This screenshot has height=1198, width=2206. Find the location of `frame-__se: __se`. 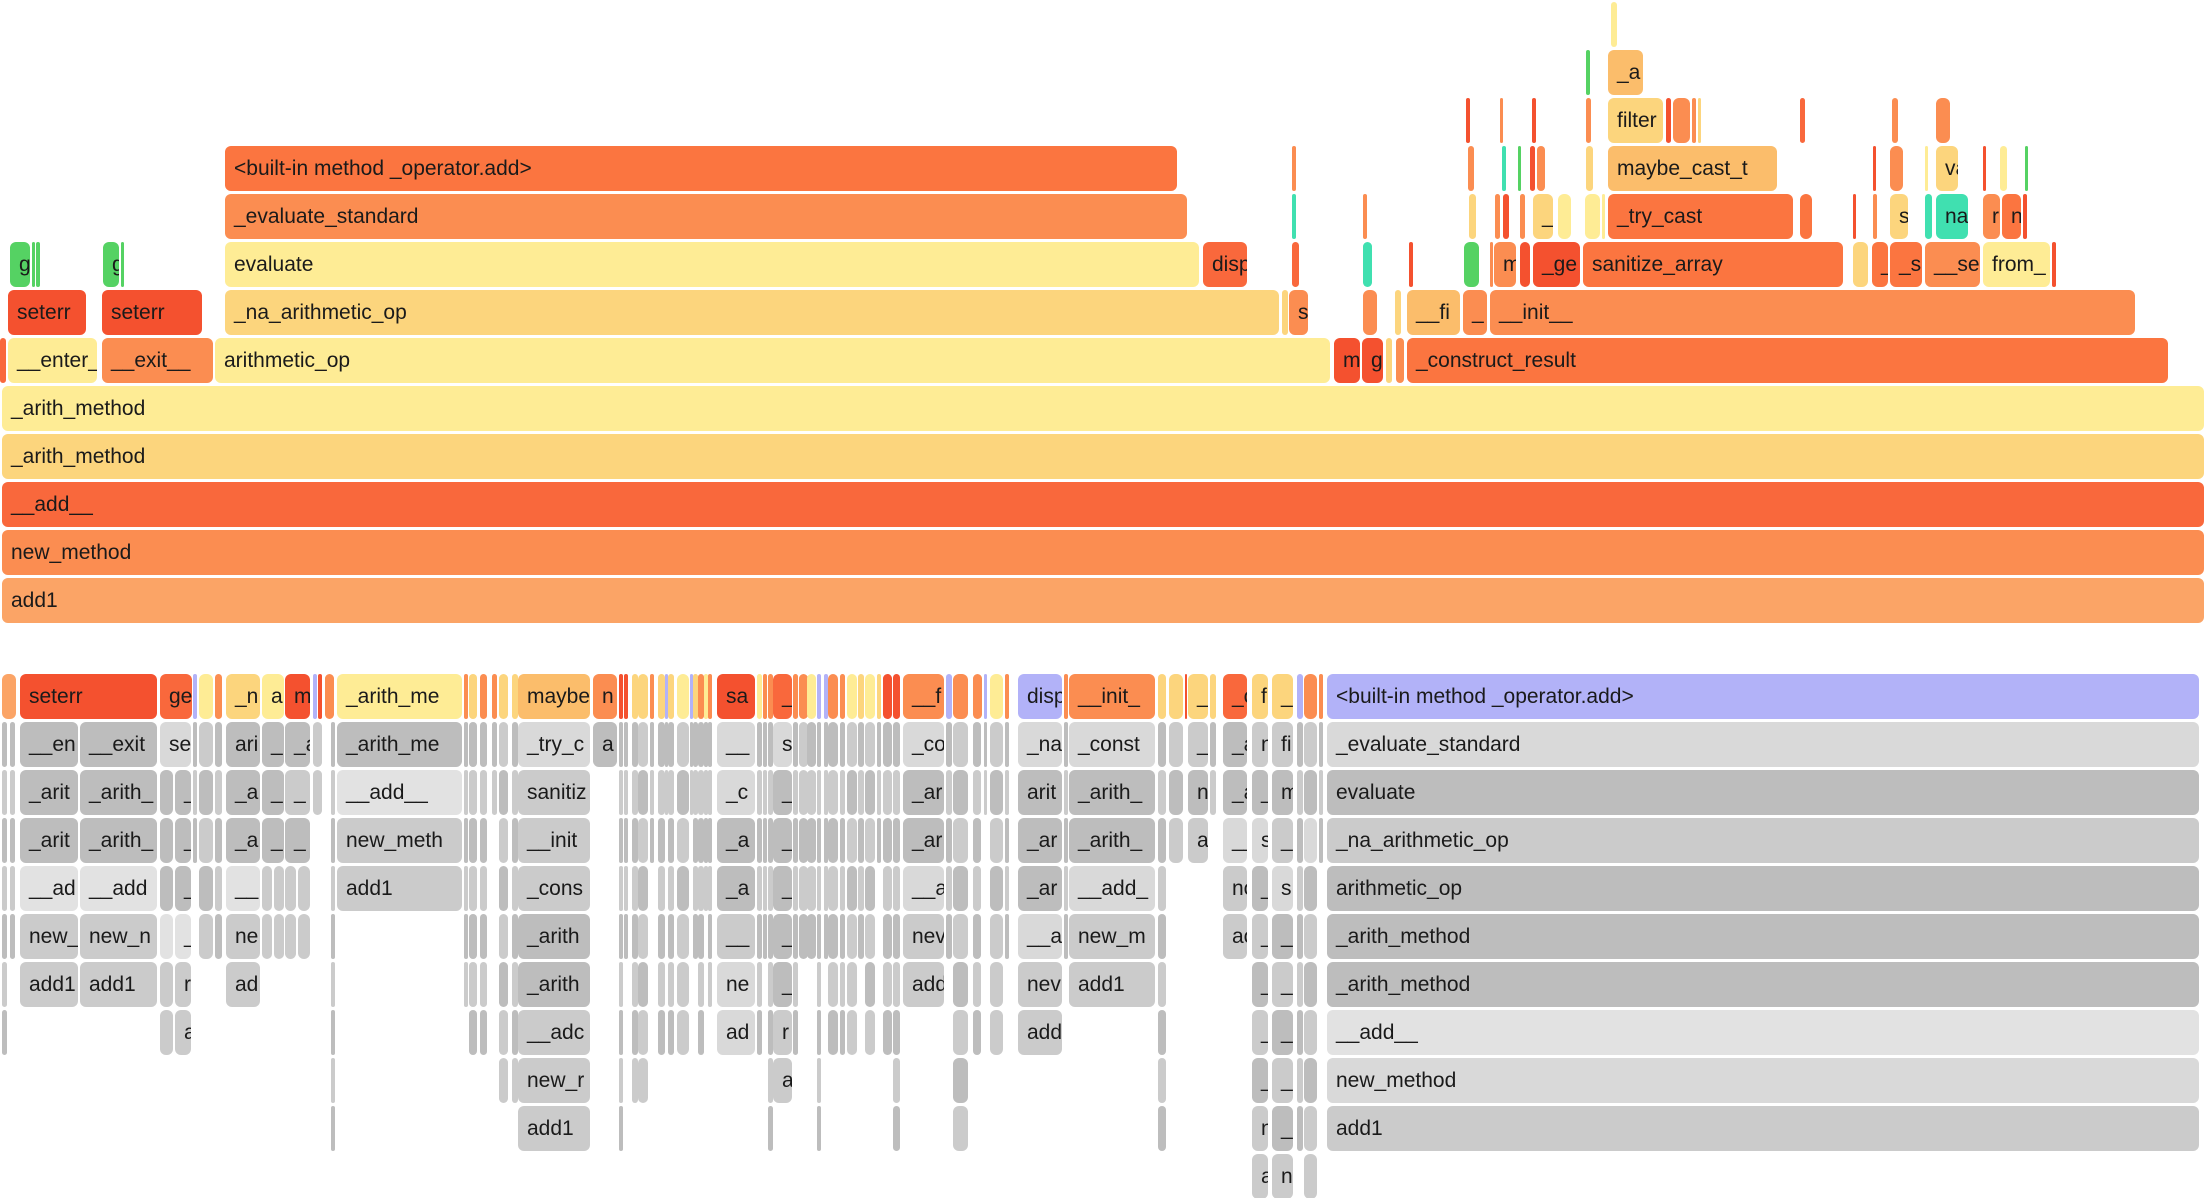

frame-__se: __se is located at coordinates (1952, 264).